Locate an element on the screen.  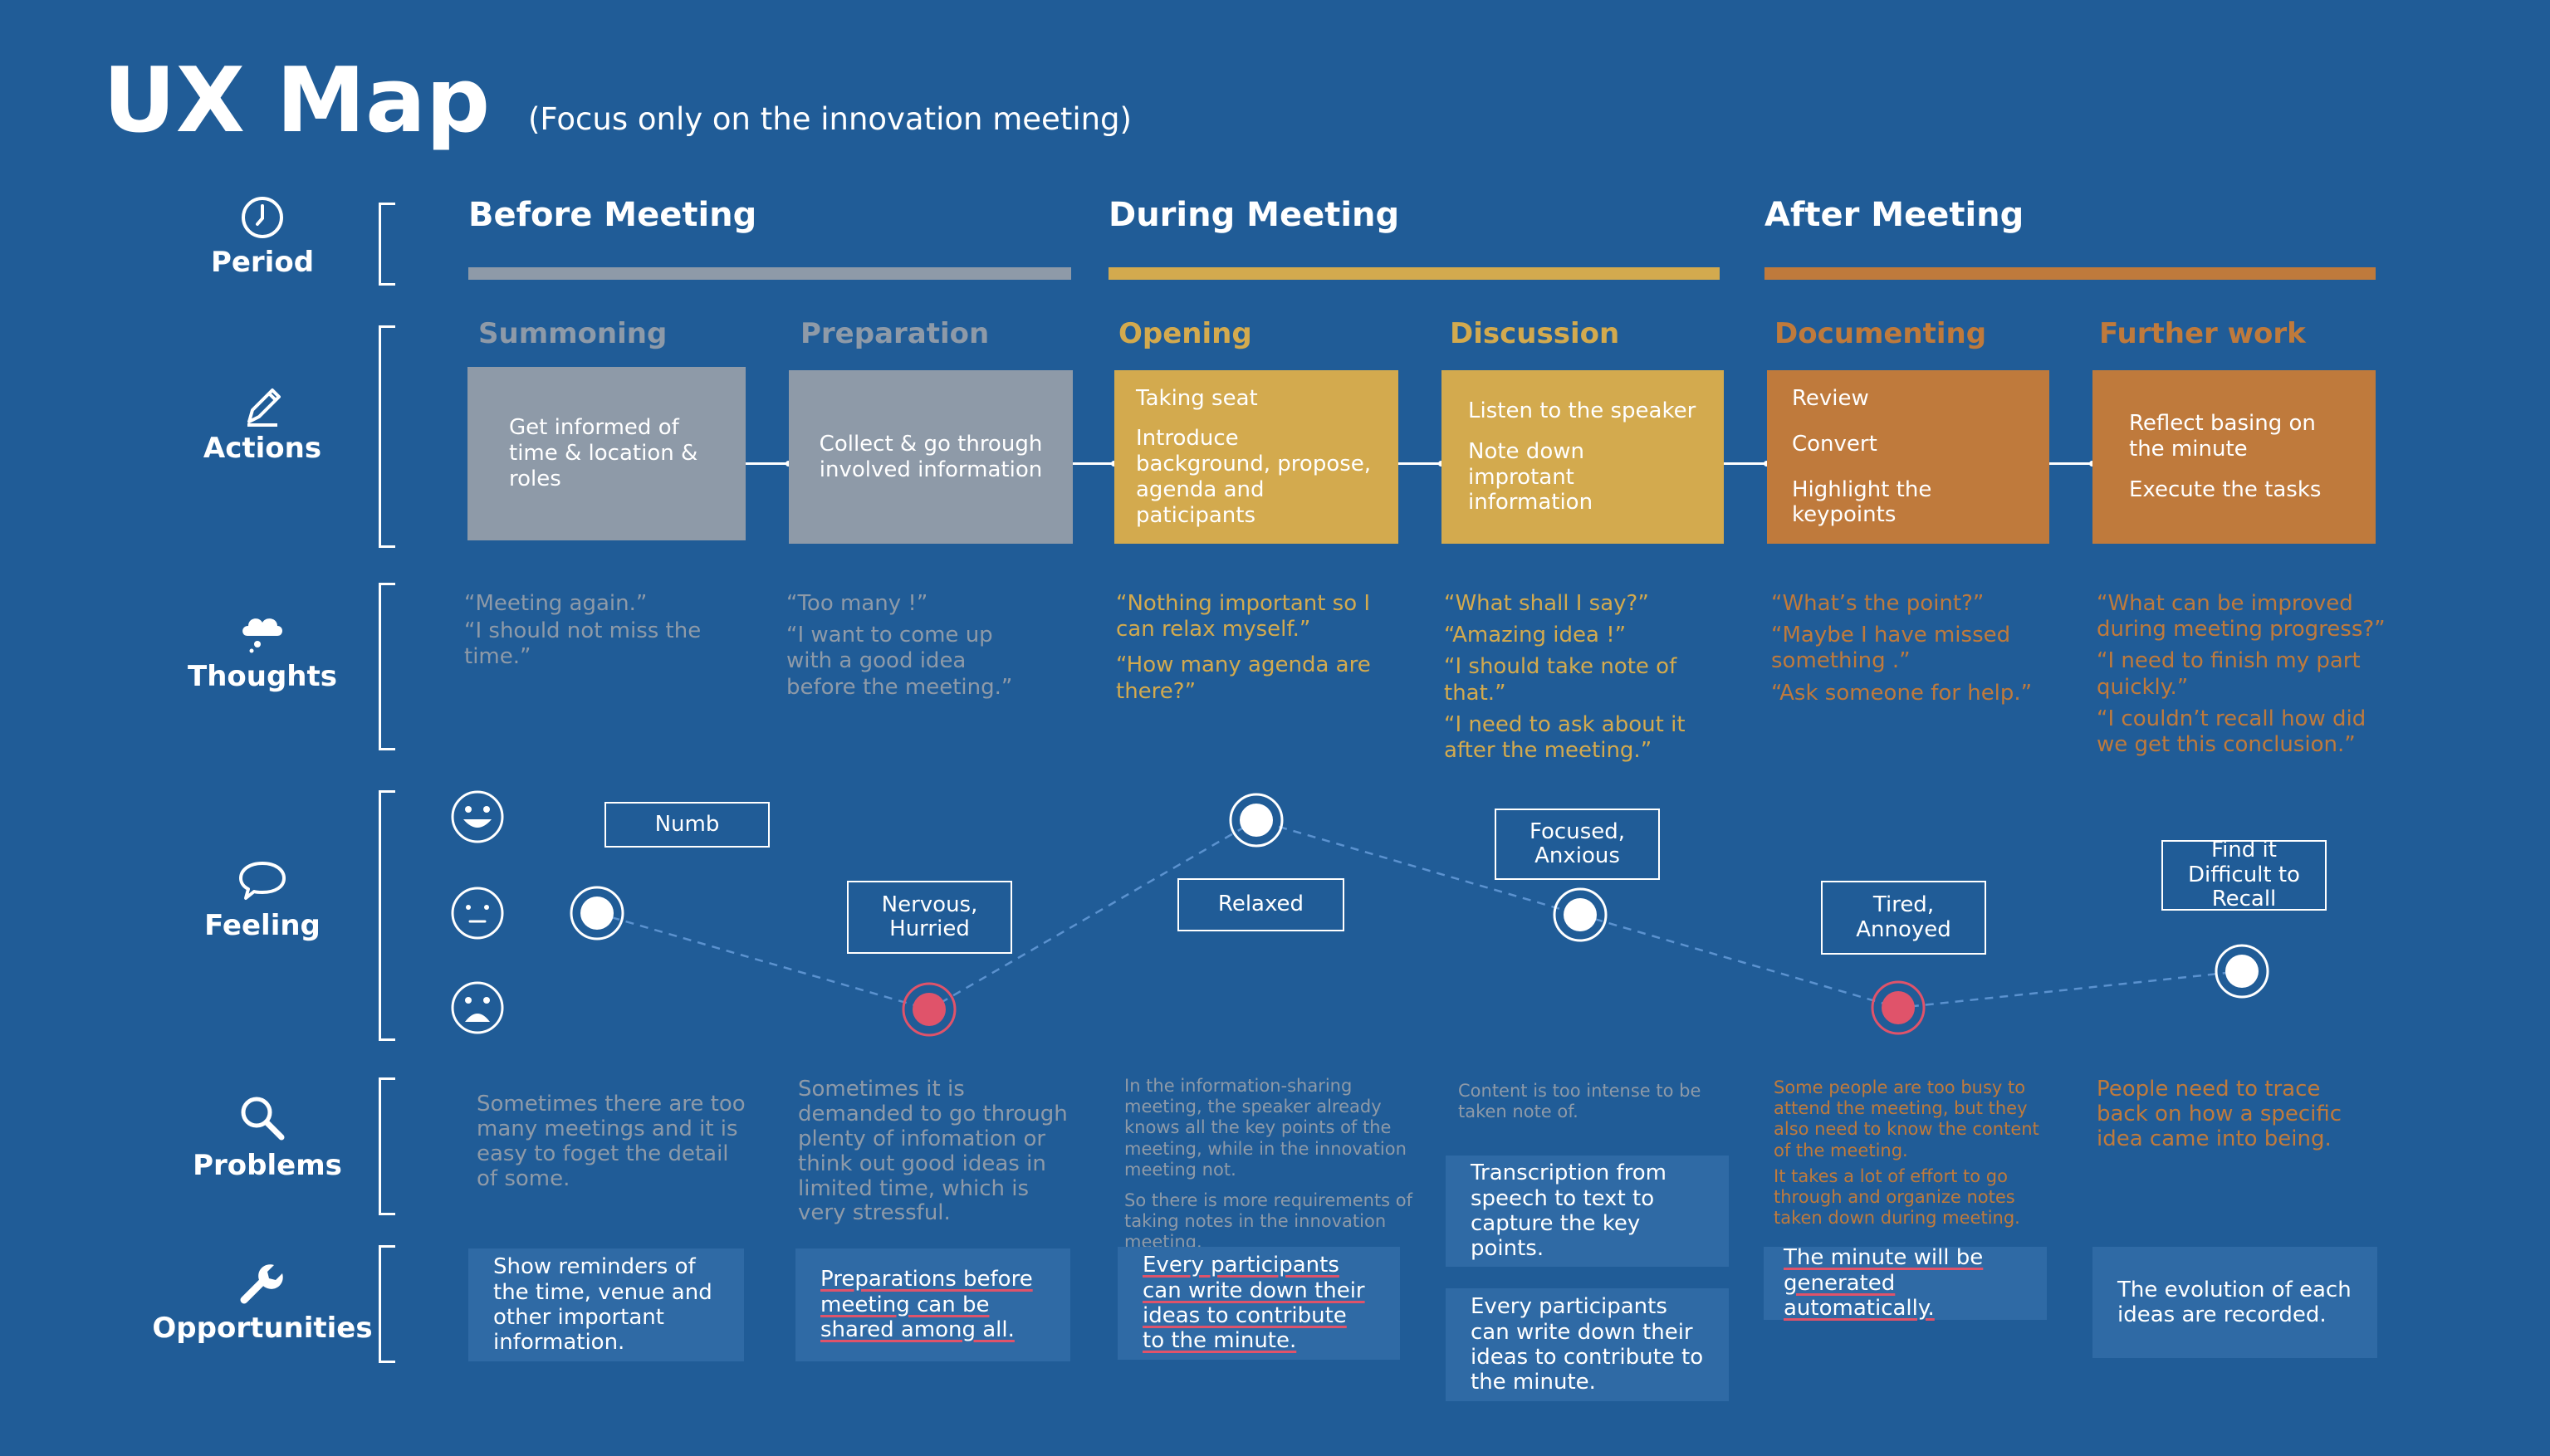
feeling-label-summoning: Numb is located at coordinates (687, 825).